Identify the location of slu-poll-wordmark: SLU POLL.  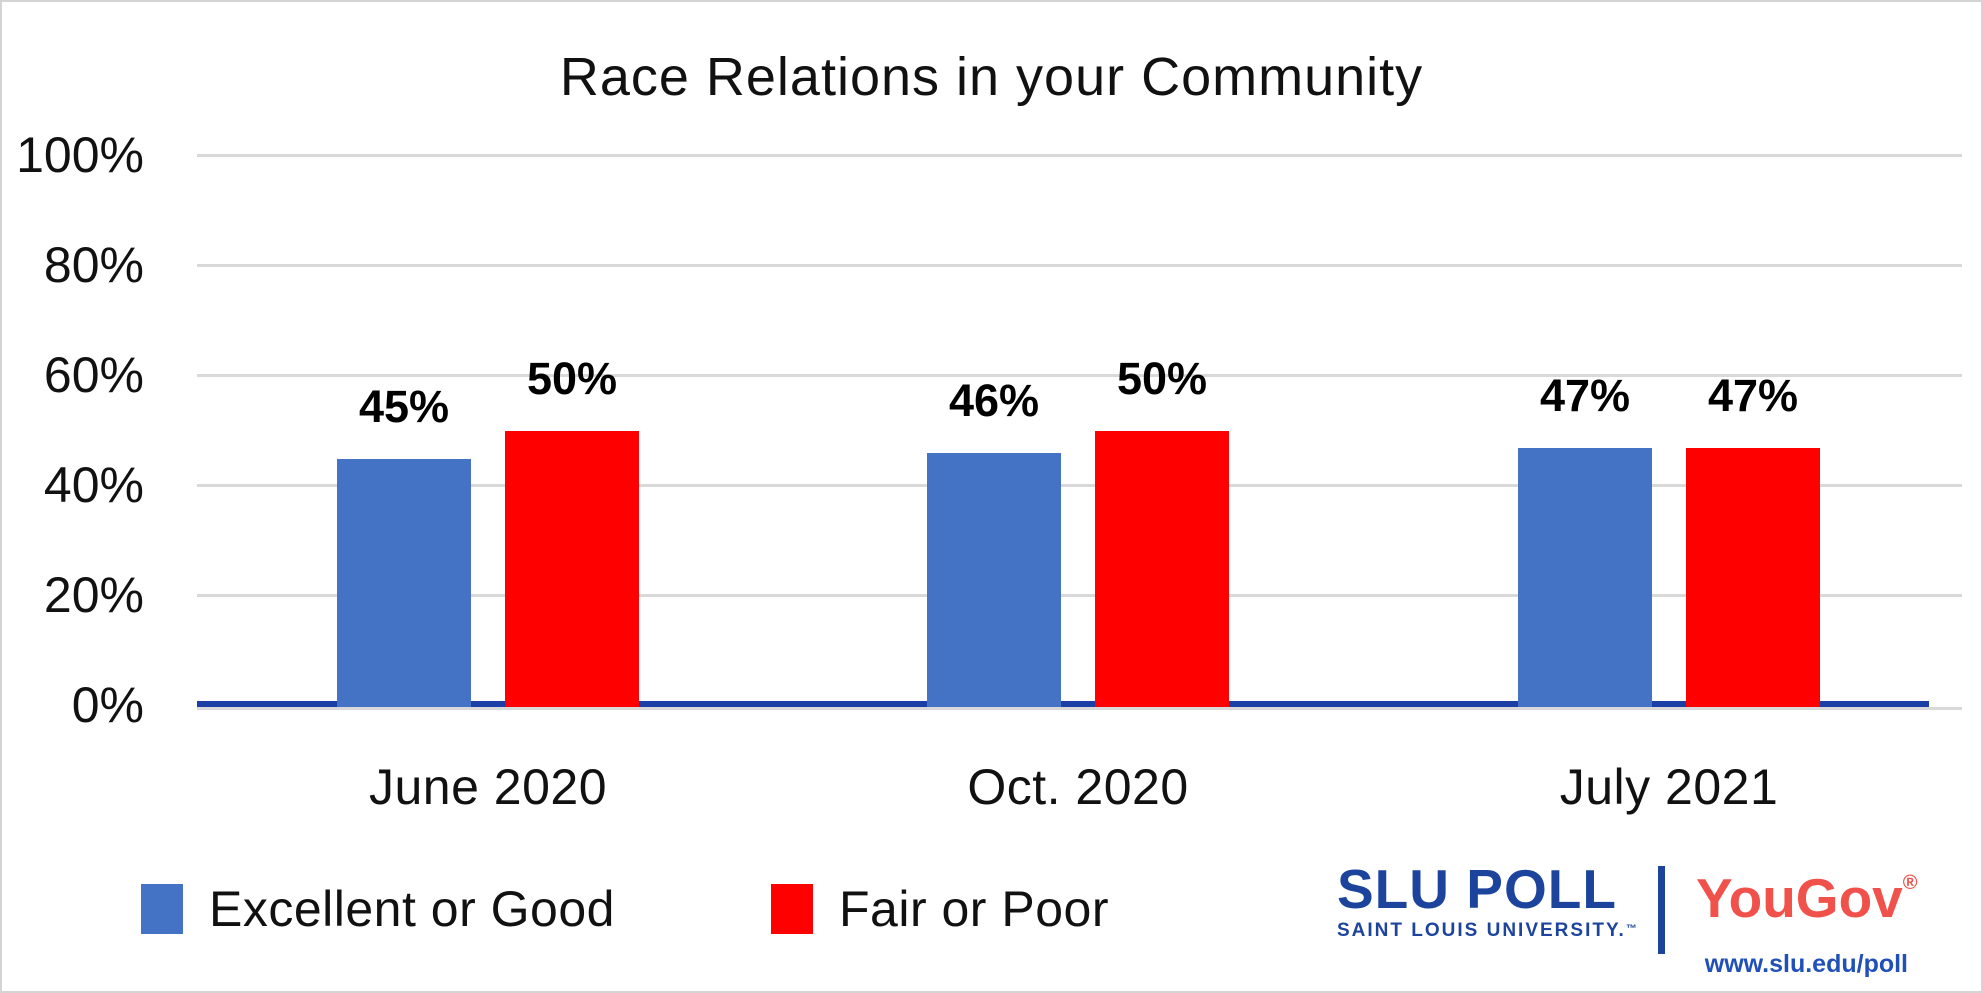
(1477, 889).